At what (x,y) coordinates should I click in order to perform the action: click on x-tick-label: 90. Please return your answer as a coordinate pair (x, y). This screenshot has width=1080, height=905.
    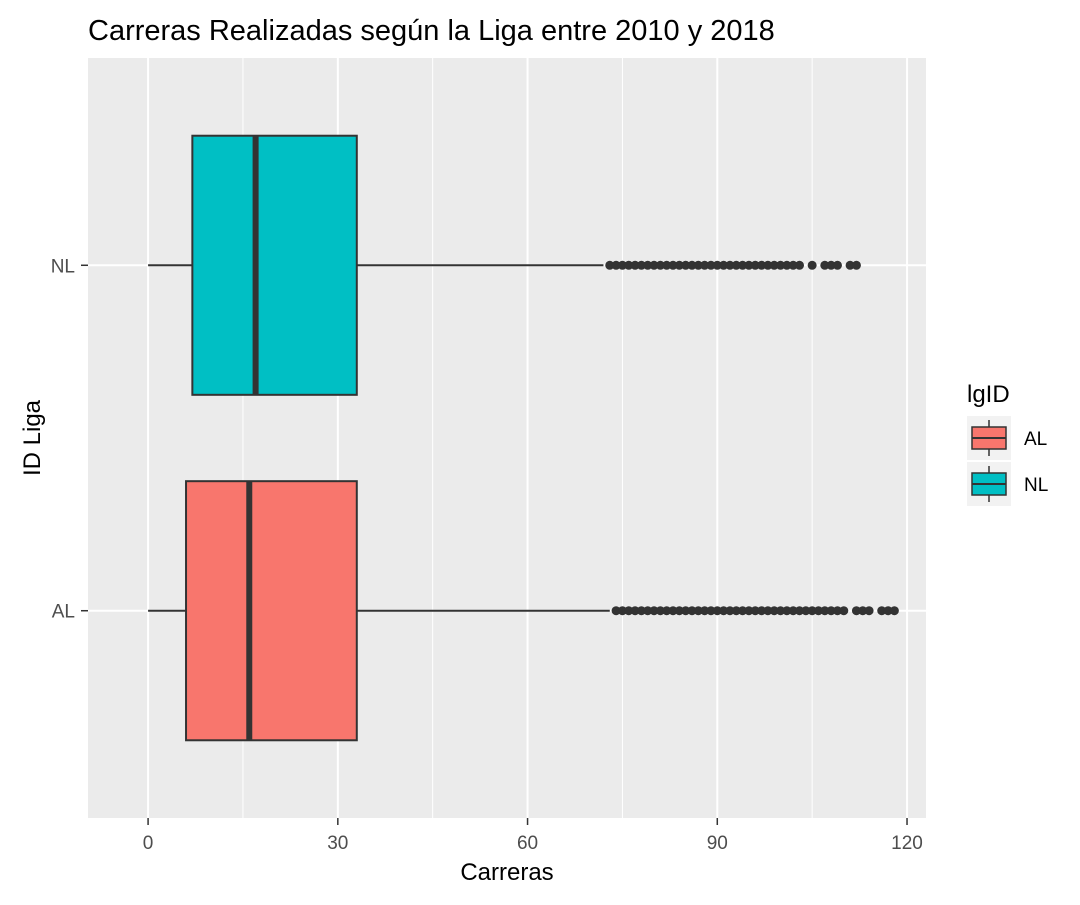
    Looking at the image, I should click on (717, 843).